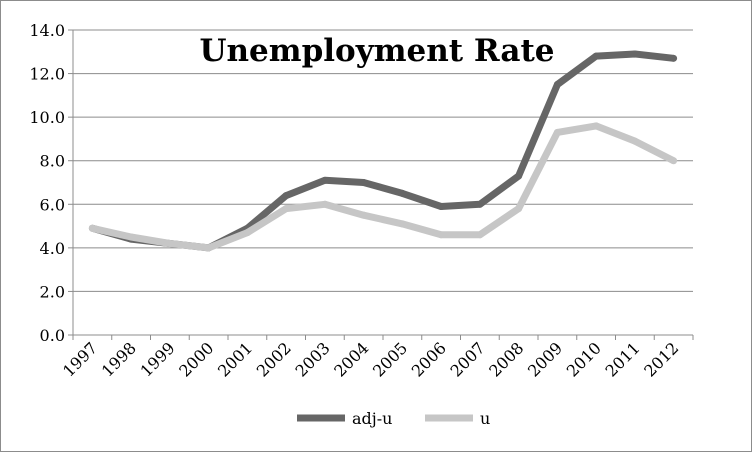 The width and height of the screenshot is (752, 452). I want to click on x-tick-label: 1999, so click(157, 359).